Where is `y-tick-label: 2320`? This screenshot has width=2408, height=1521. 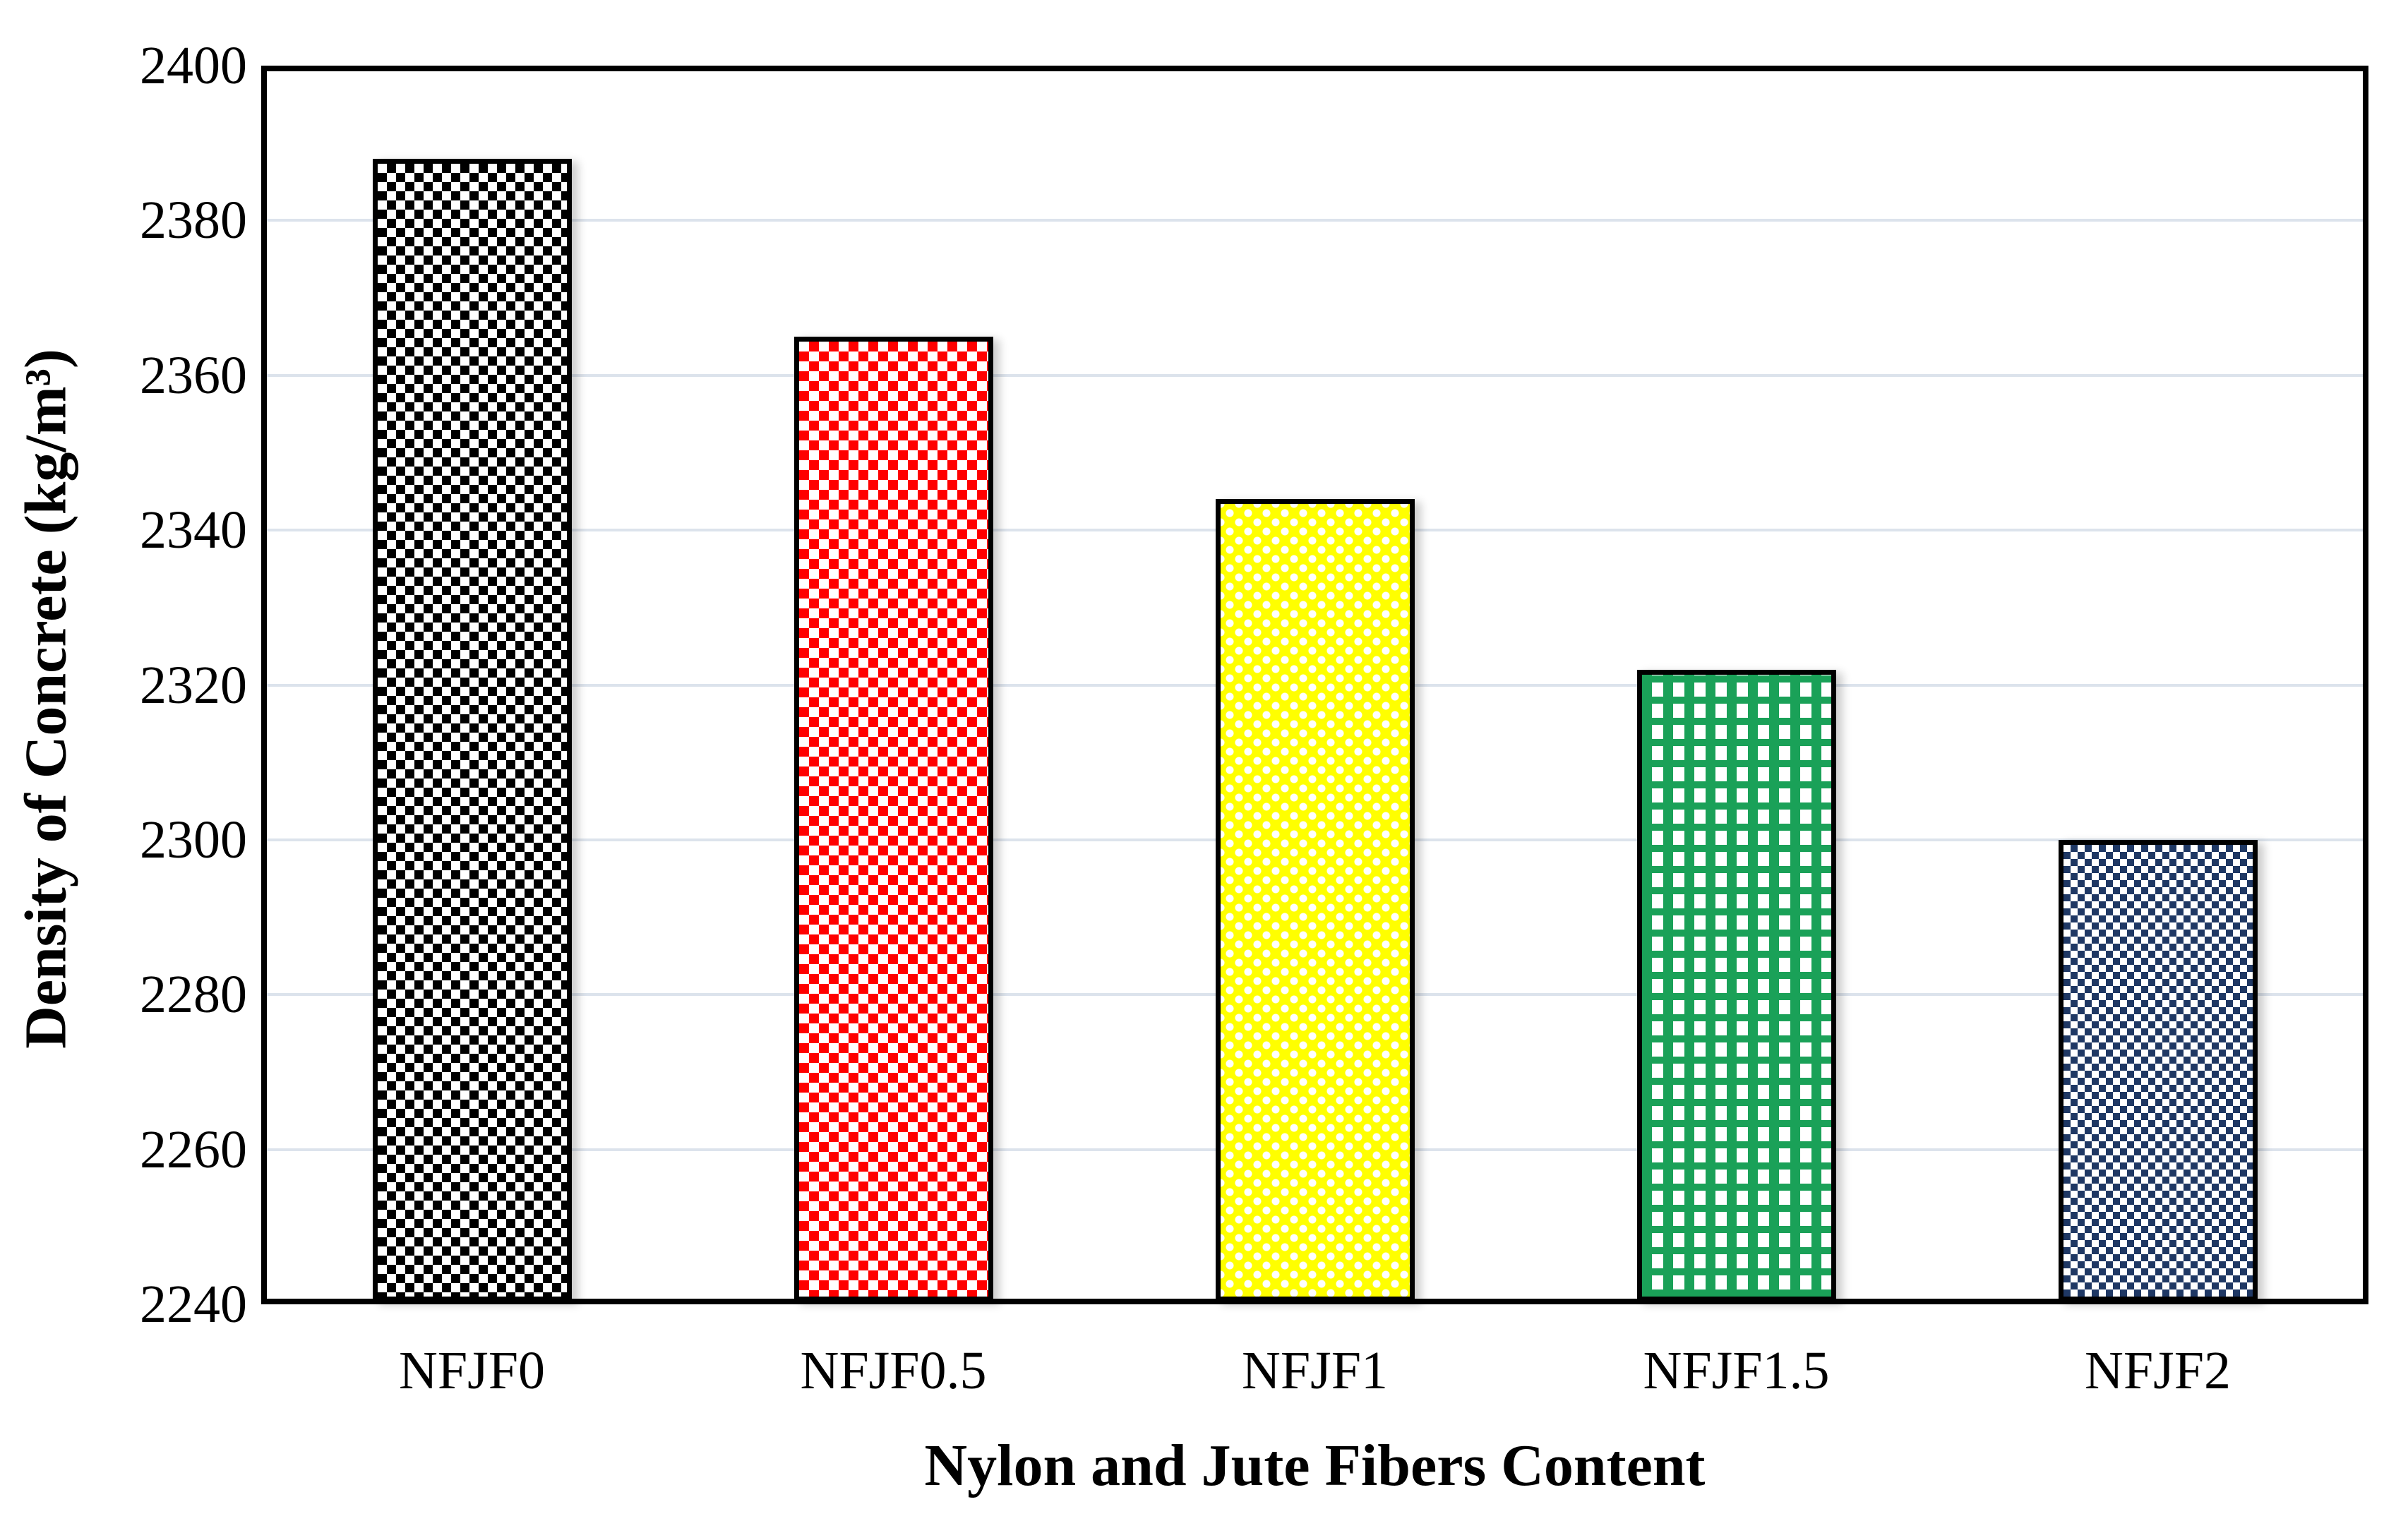 y-tick-label: 2320 is located at coordinates (194, 685).